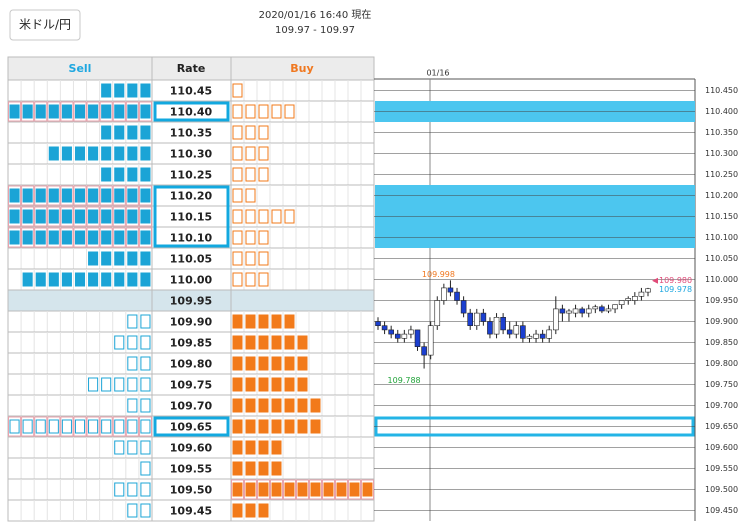 The height and width of the screenshot is (528, 740). Describe the element at coordinates (191, 343) in the screenshot. I see `rate-label: 109.85` at that location.